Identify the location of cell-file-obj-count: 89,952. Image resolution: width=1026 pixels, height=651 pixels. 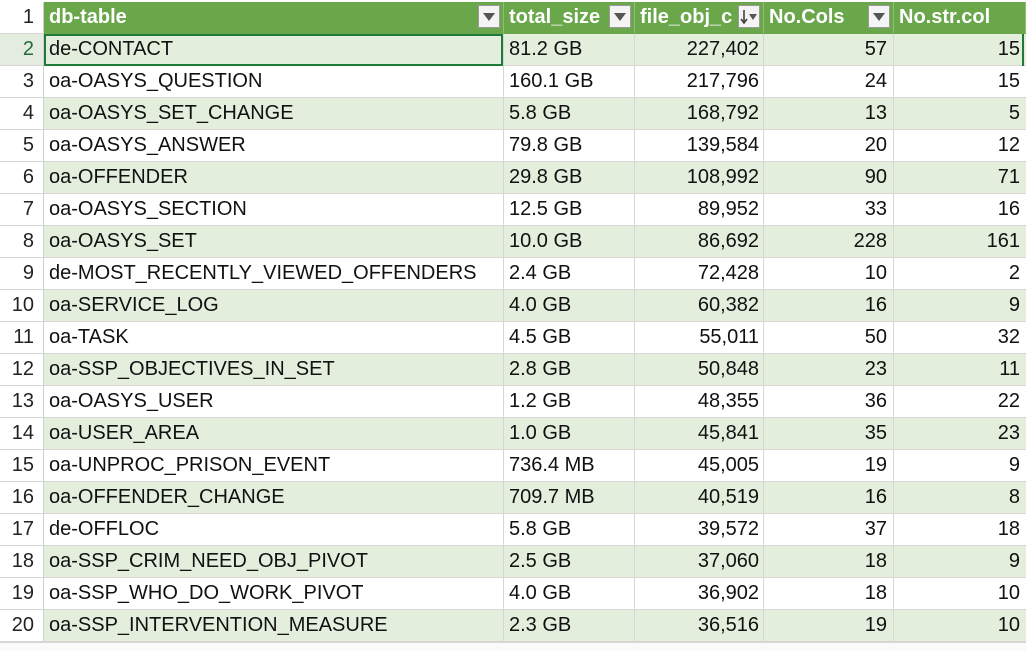
(699, 210).